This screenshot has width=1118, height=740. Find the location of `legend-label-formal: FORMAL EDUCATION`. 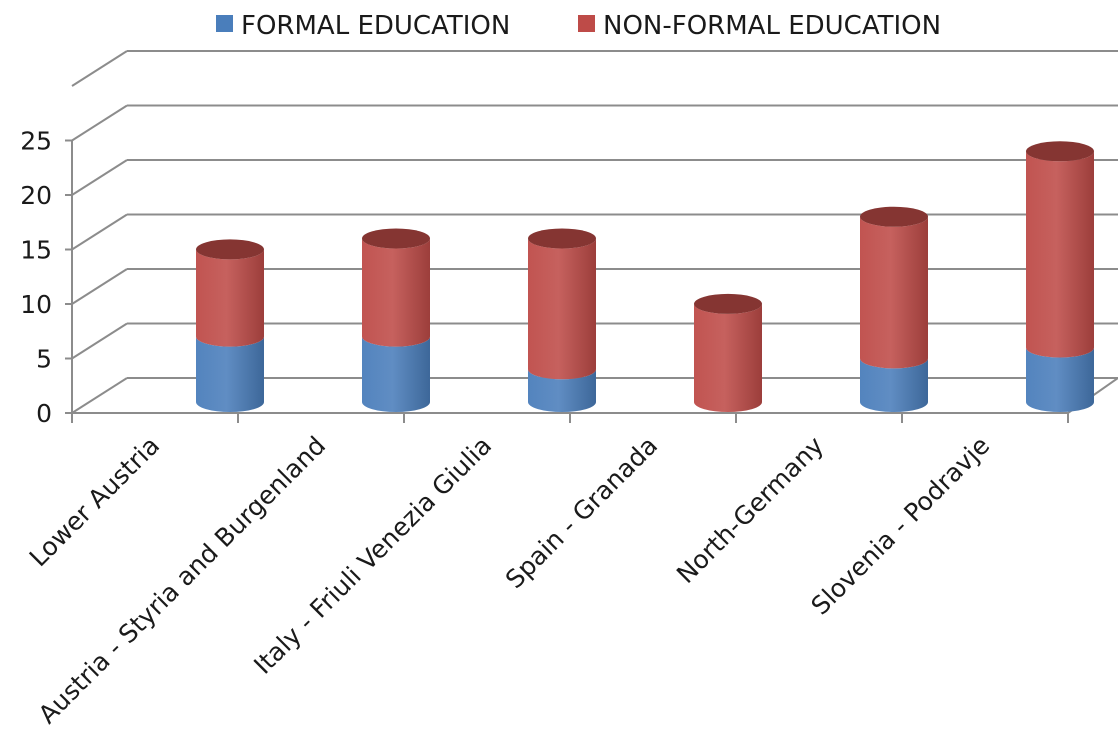

legend-label-formal: FORMAL EDUCATION is located at coordinates (375, 26).